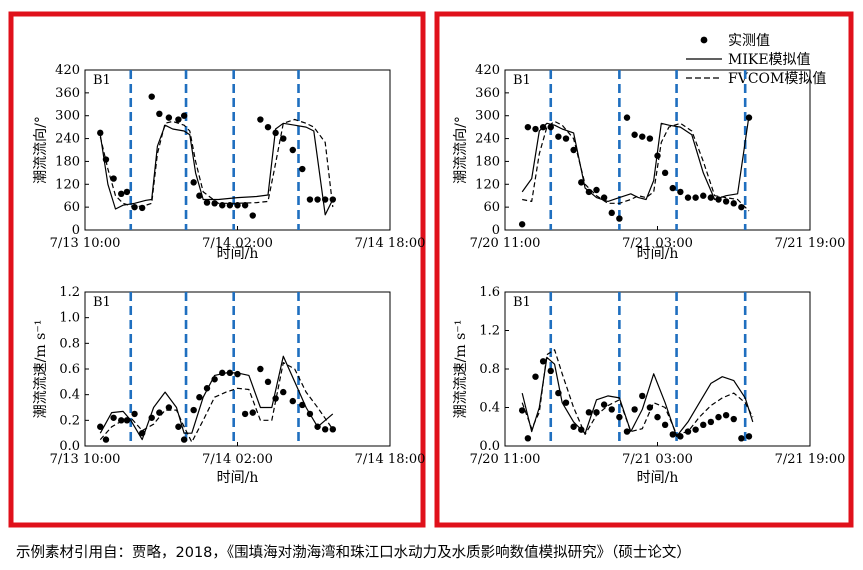  What do you see at coordinates (69, 369) in the screenshot?
I see `y-tick-label: 0.6` at bounding box center [69, 369].